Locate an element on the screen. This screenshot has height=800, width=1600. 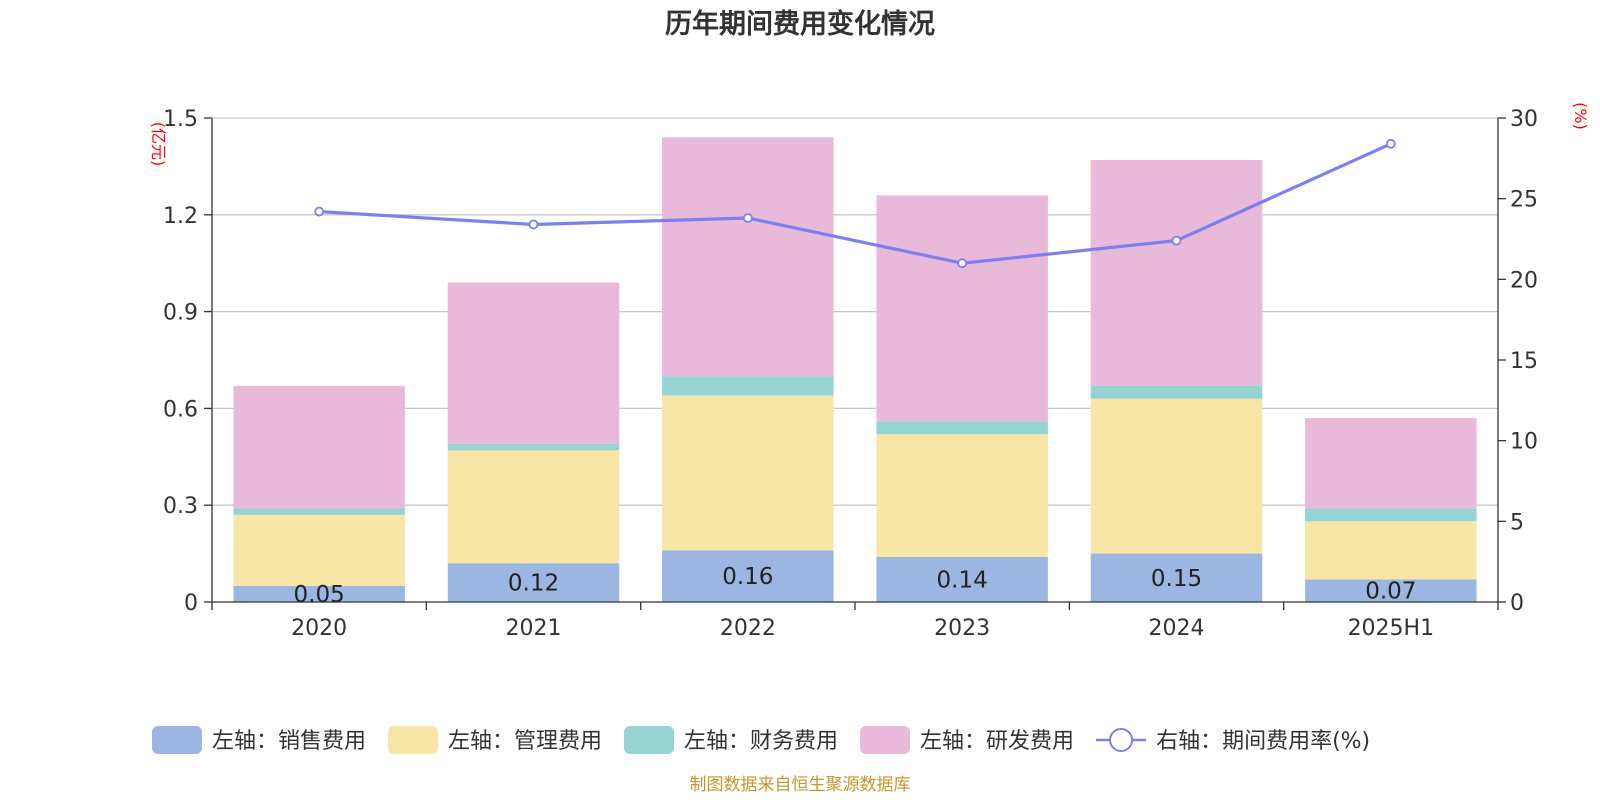
left-axis-unit: (亿元) is located at coordinates (158, 144).